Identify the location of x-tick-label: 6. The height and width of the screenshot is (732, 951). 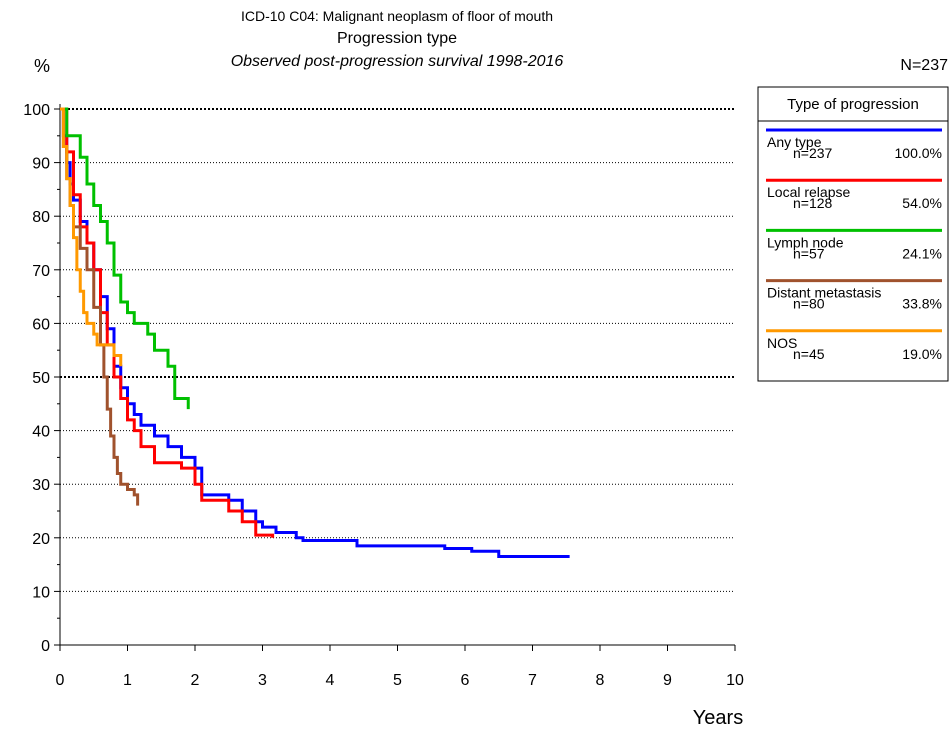
(465, 680).